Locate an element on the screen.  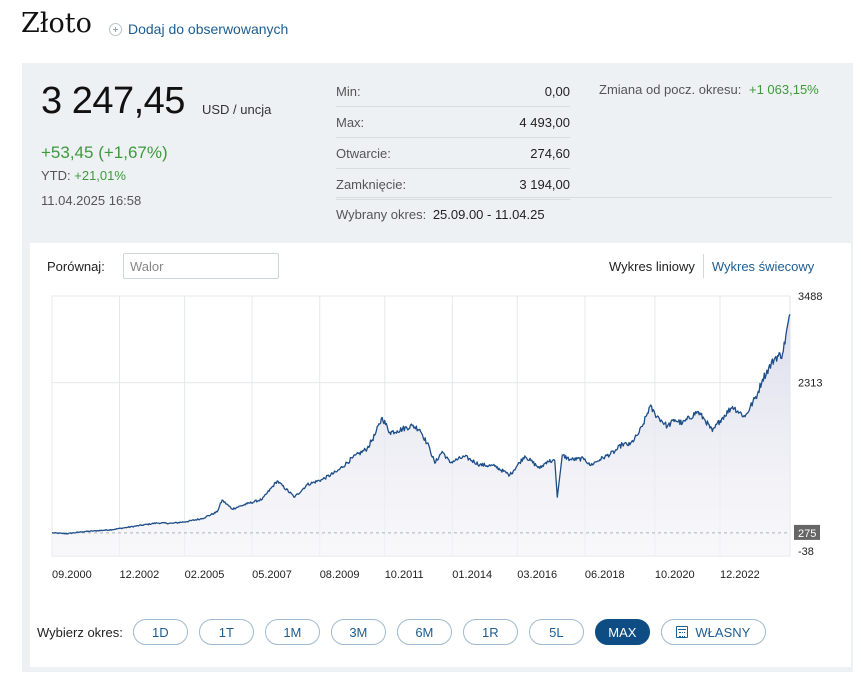
price-unit: USD / uncja is located at coordinates (237, 109).